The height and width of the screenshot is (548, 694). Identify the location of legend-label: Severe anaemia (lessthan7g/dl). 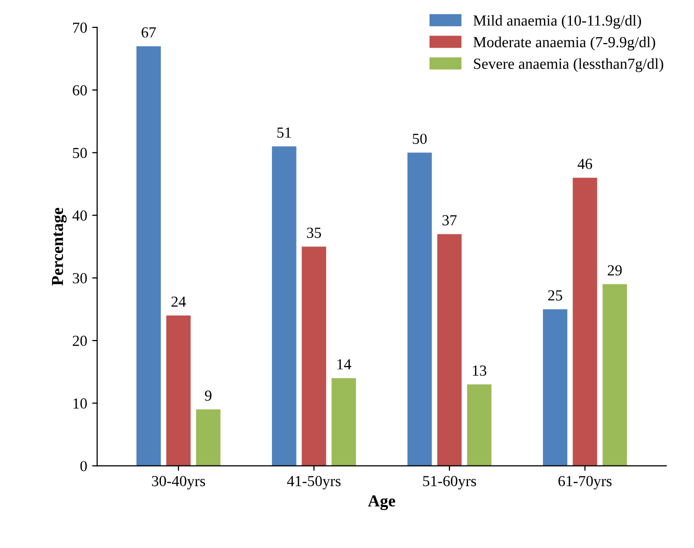
(569, 65).